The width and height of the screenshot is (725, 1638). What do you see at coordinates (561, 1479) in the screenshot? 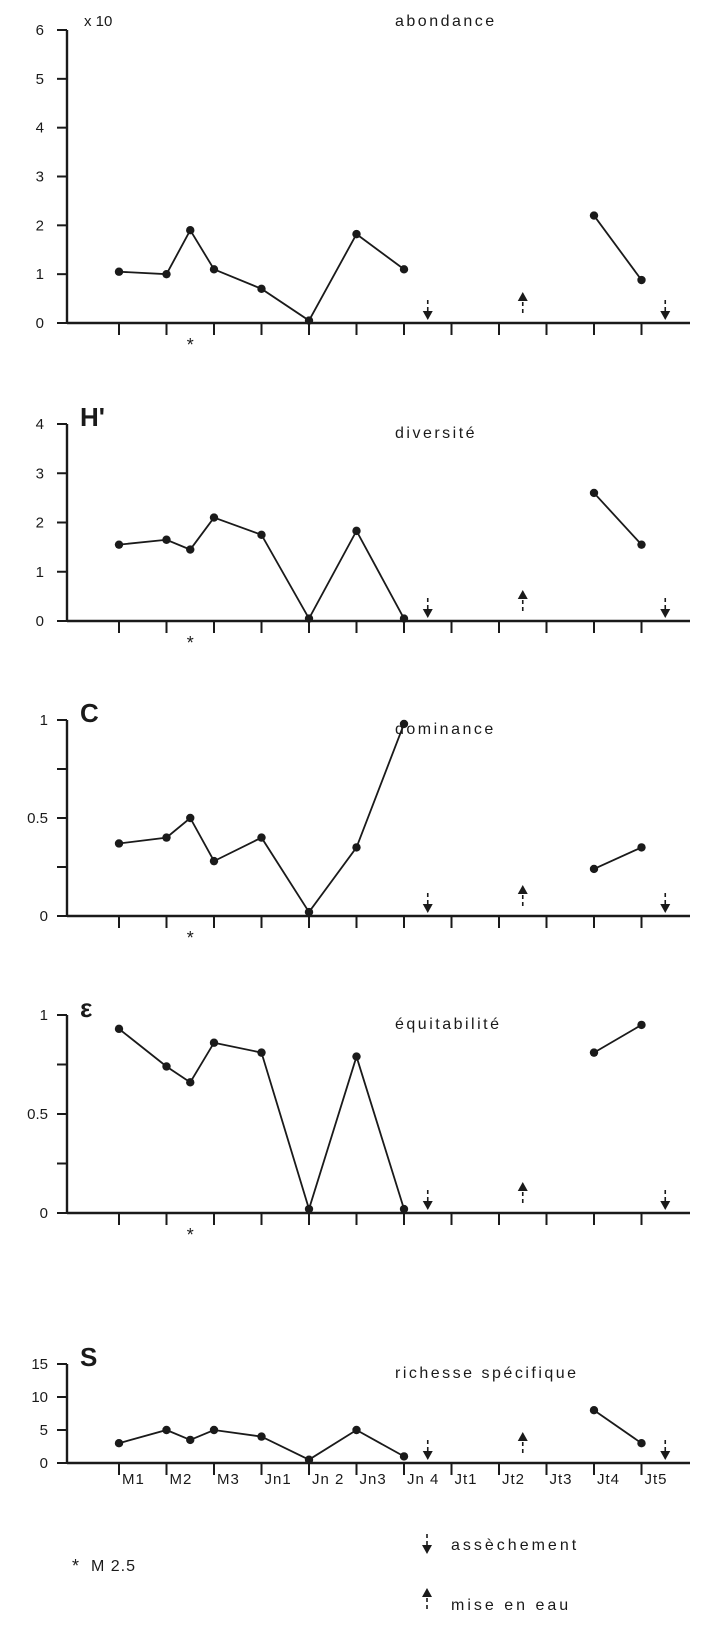
I see `x-category-label: Jt3` at bounding box center [561, 1479].